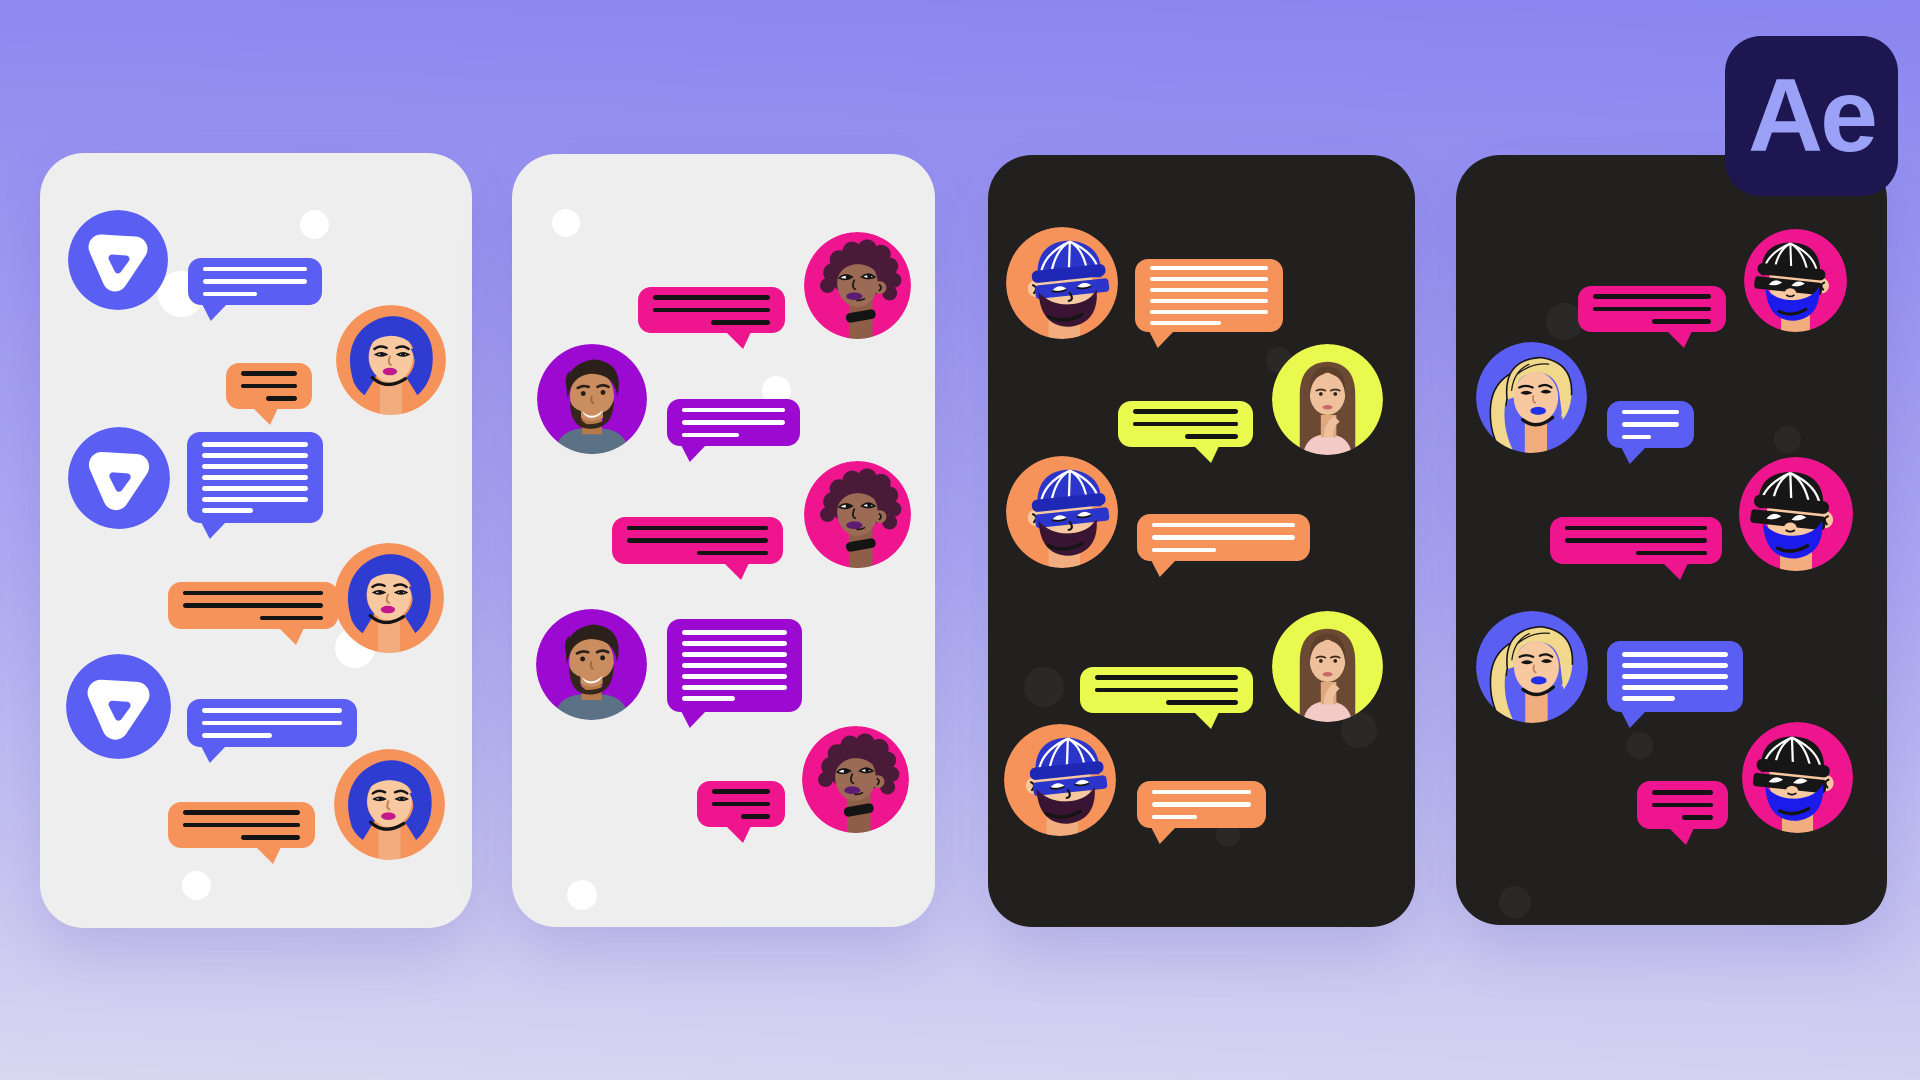  I want to click on robber-pink-avatar, so click(1796, 514).